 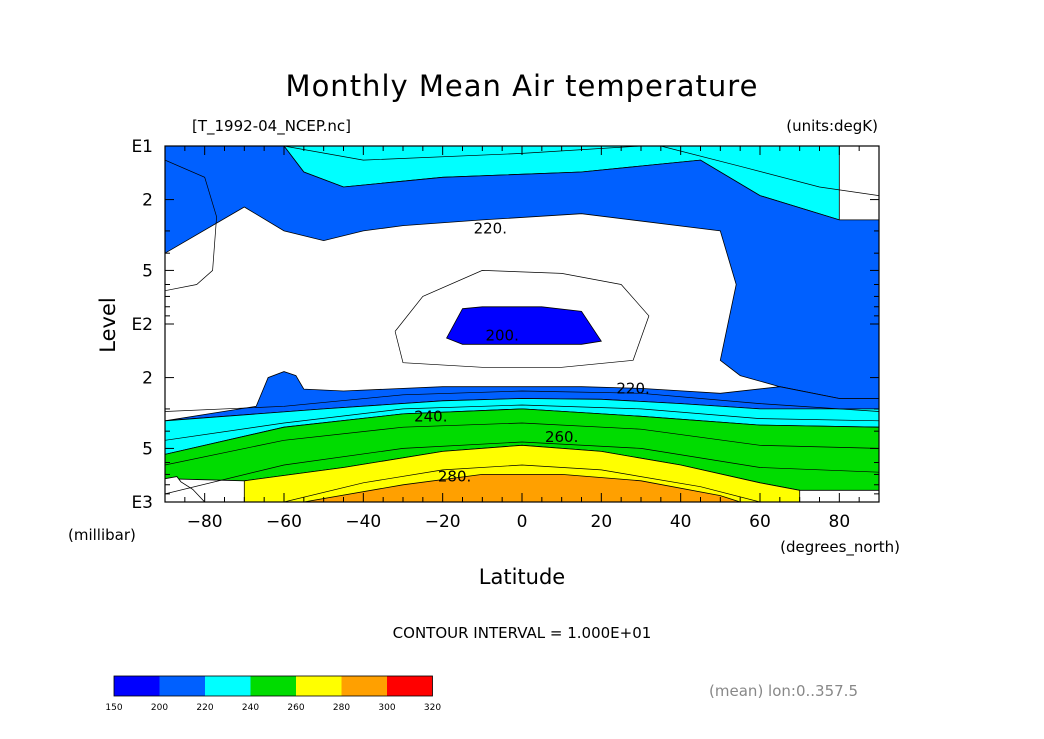 I want to click on x-tick-label: 80, so click(x=840, y=522).